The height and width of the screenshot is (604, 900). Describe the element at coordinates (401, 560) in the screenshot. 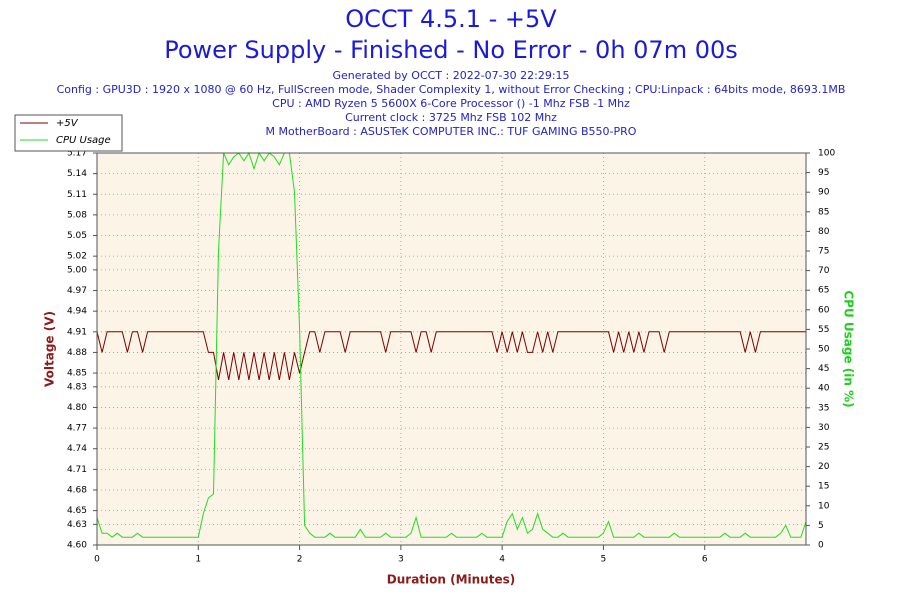

I see `x-tick-label: 3` at that location.